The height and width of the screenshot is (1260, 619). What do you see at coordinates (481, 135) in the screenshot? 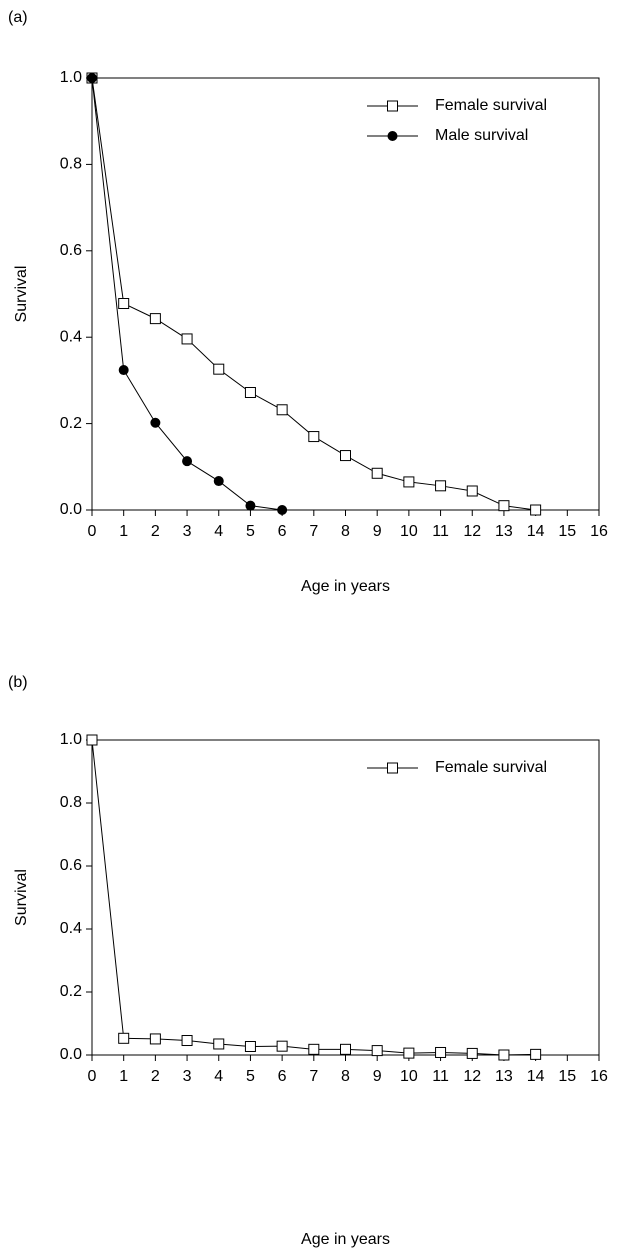
I see `legend-label: Male survival` at bounding box center [481, 135].